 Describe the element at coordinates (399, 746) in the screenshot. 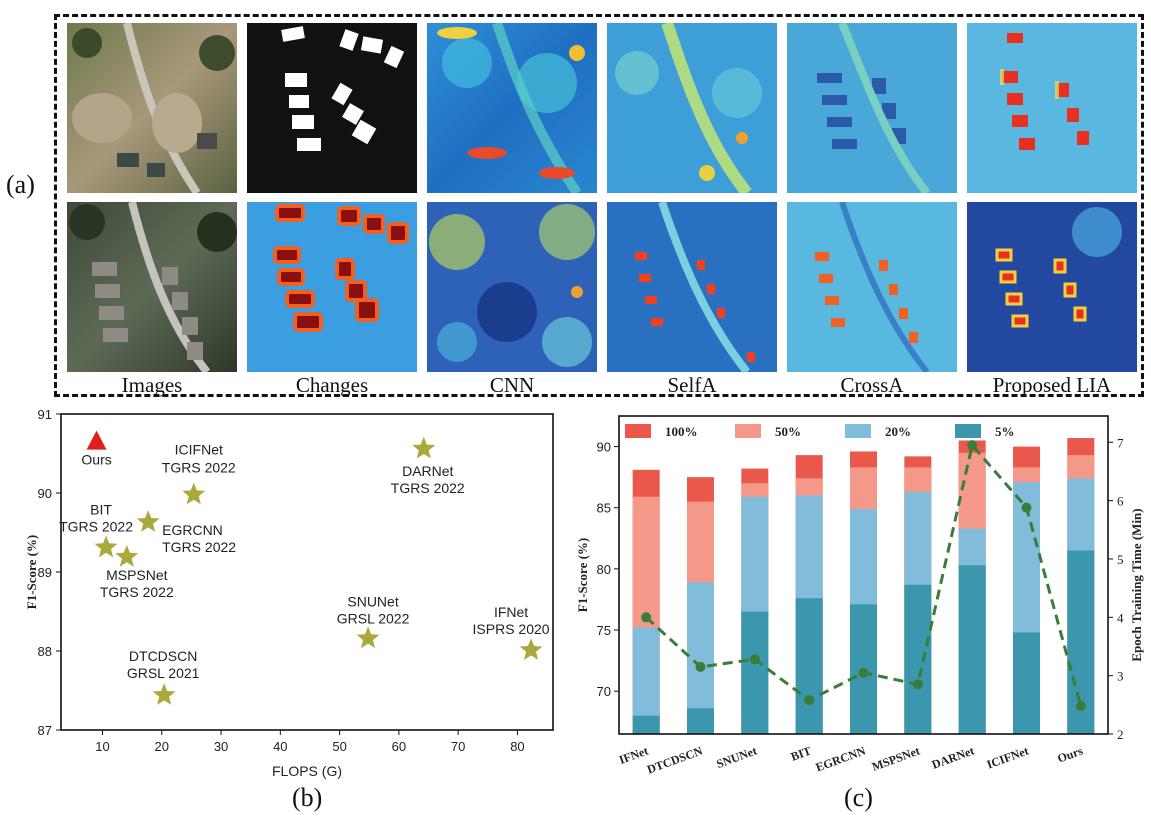

I see `x-tick-label: 60` at that location.